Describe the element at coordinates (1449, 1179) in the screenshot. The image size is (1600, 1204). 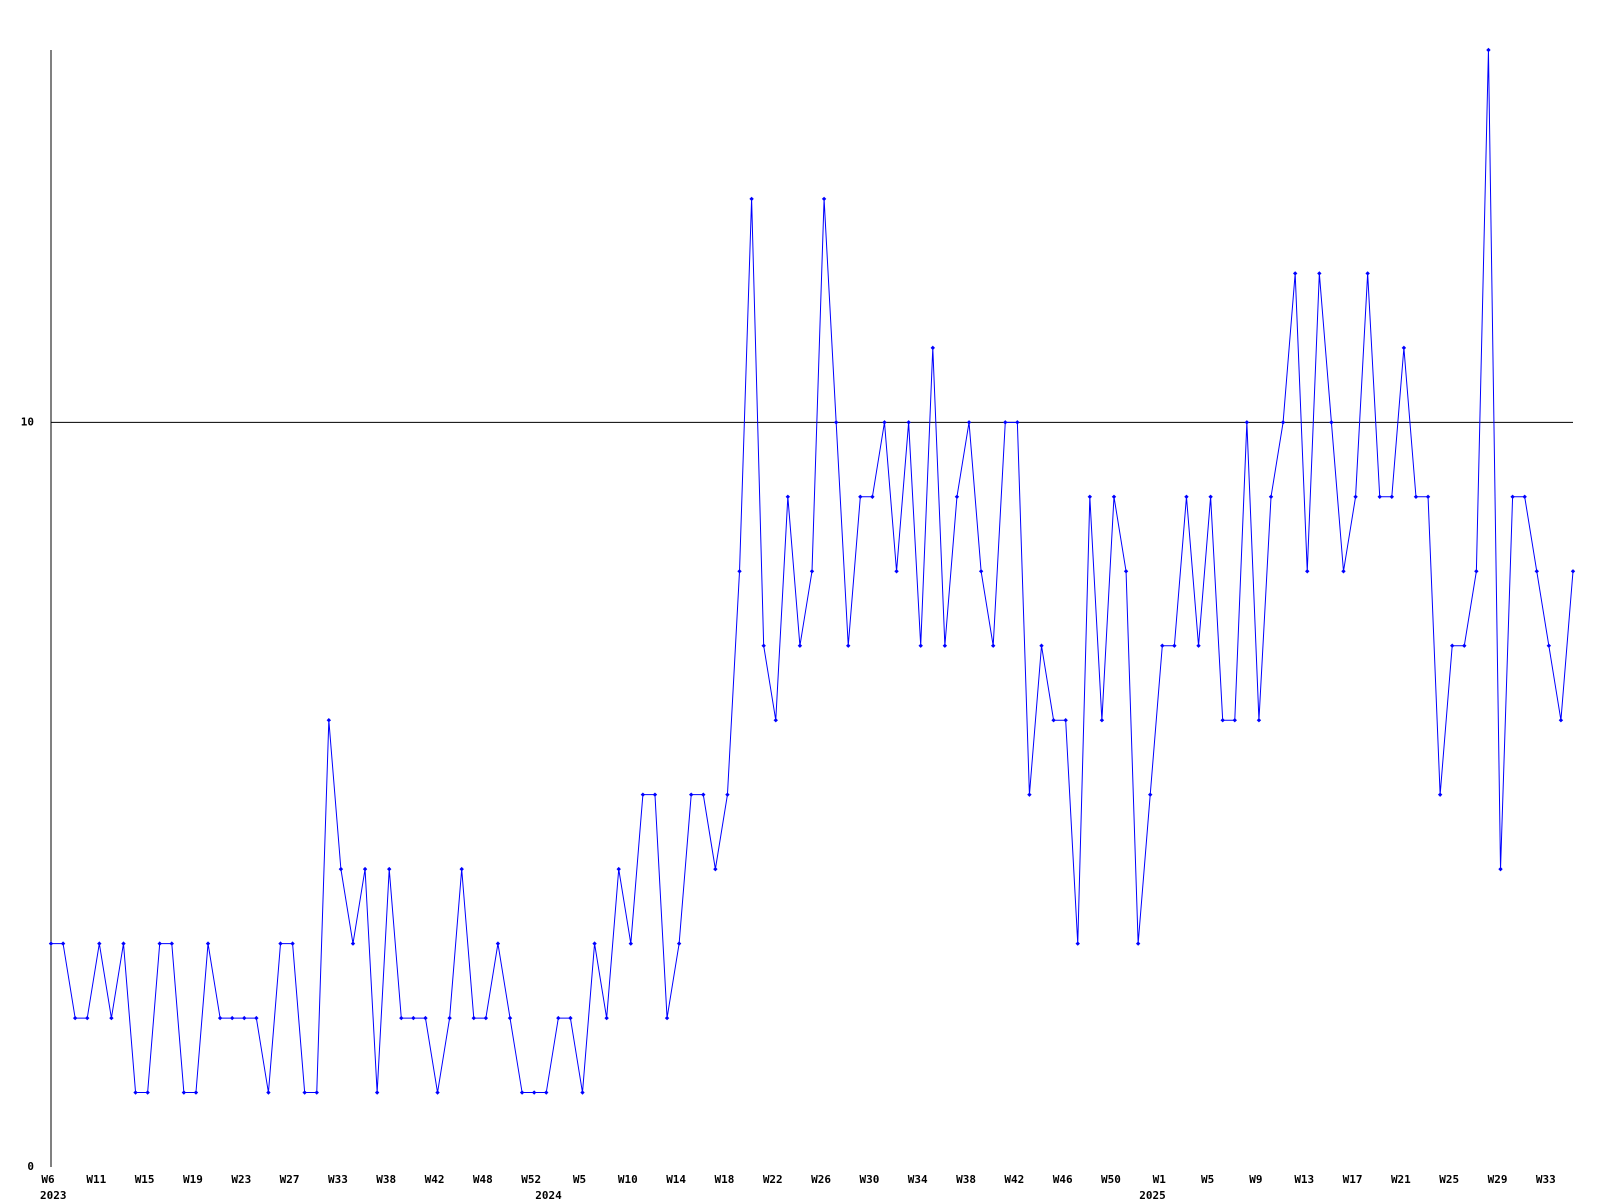
I see `x-tick-label: W25` at that location.